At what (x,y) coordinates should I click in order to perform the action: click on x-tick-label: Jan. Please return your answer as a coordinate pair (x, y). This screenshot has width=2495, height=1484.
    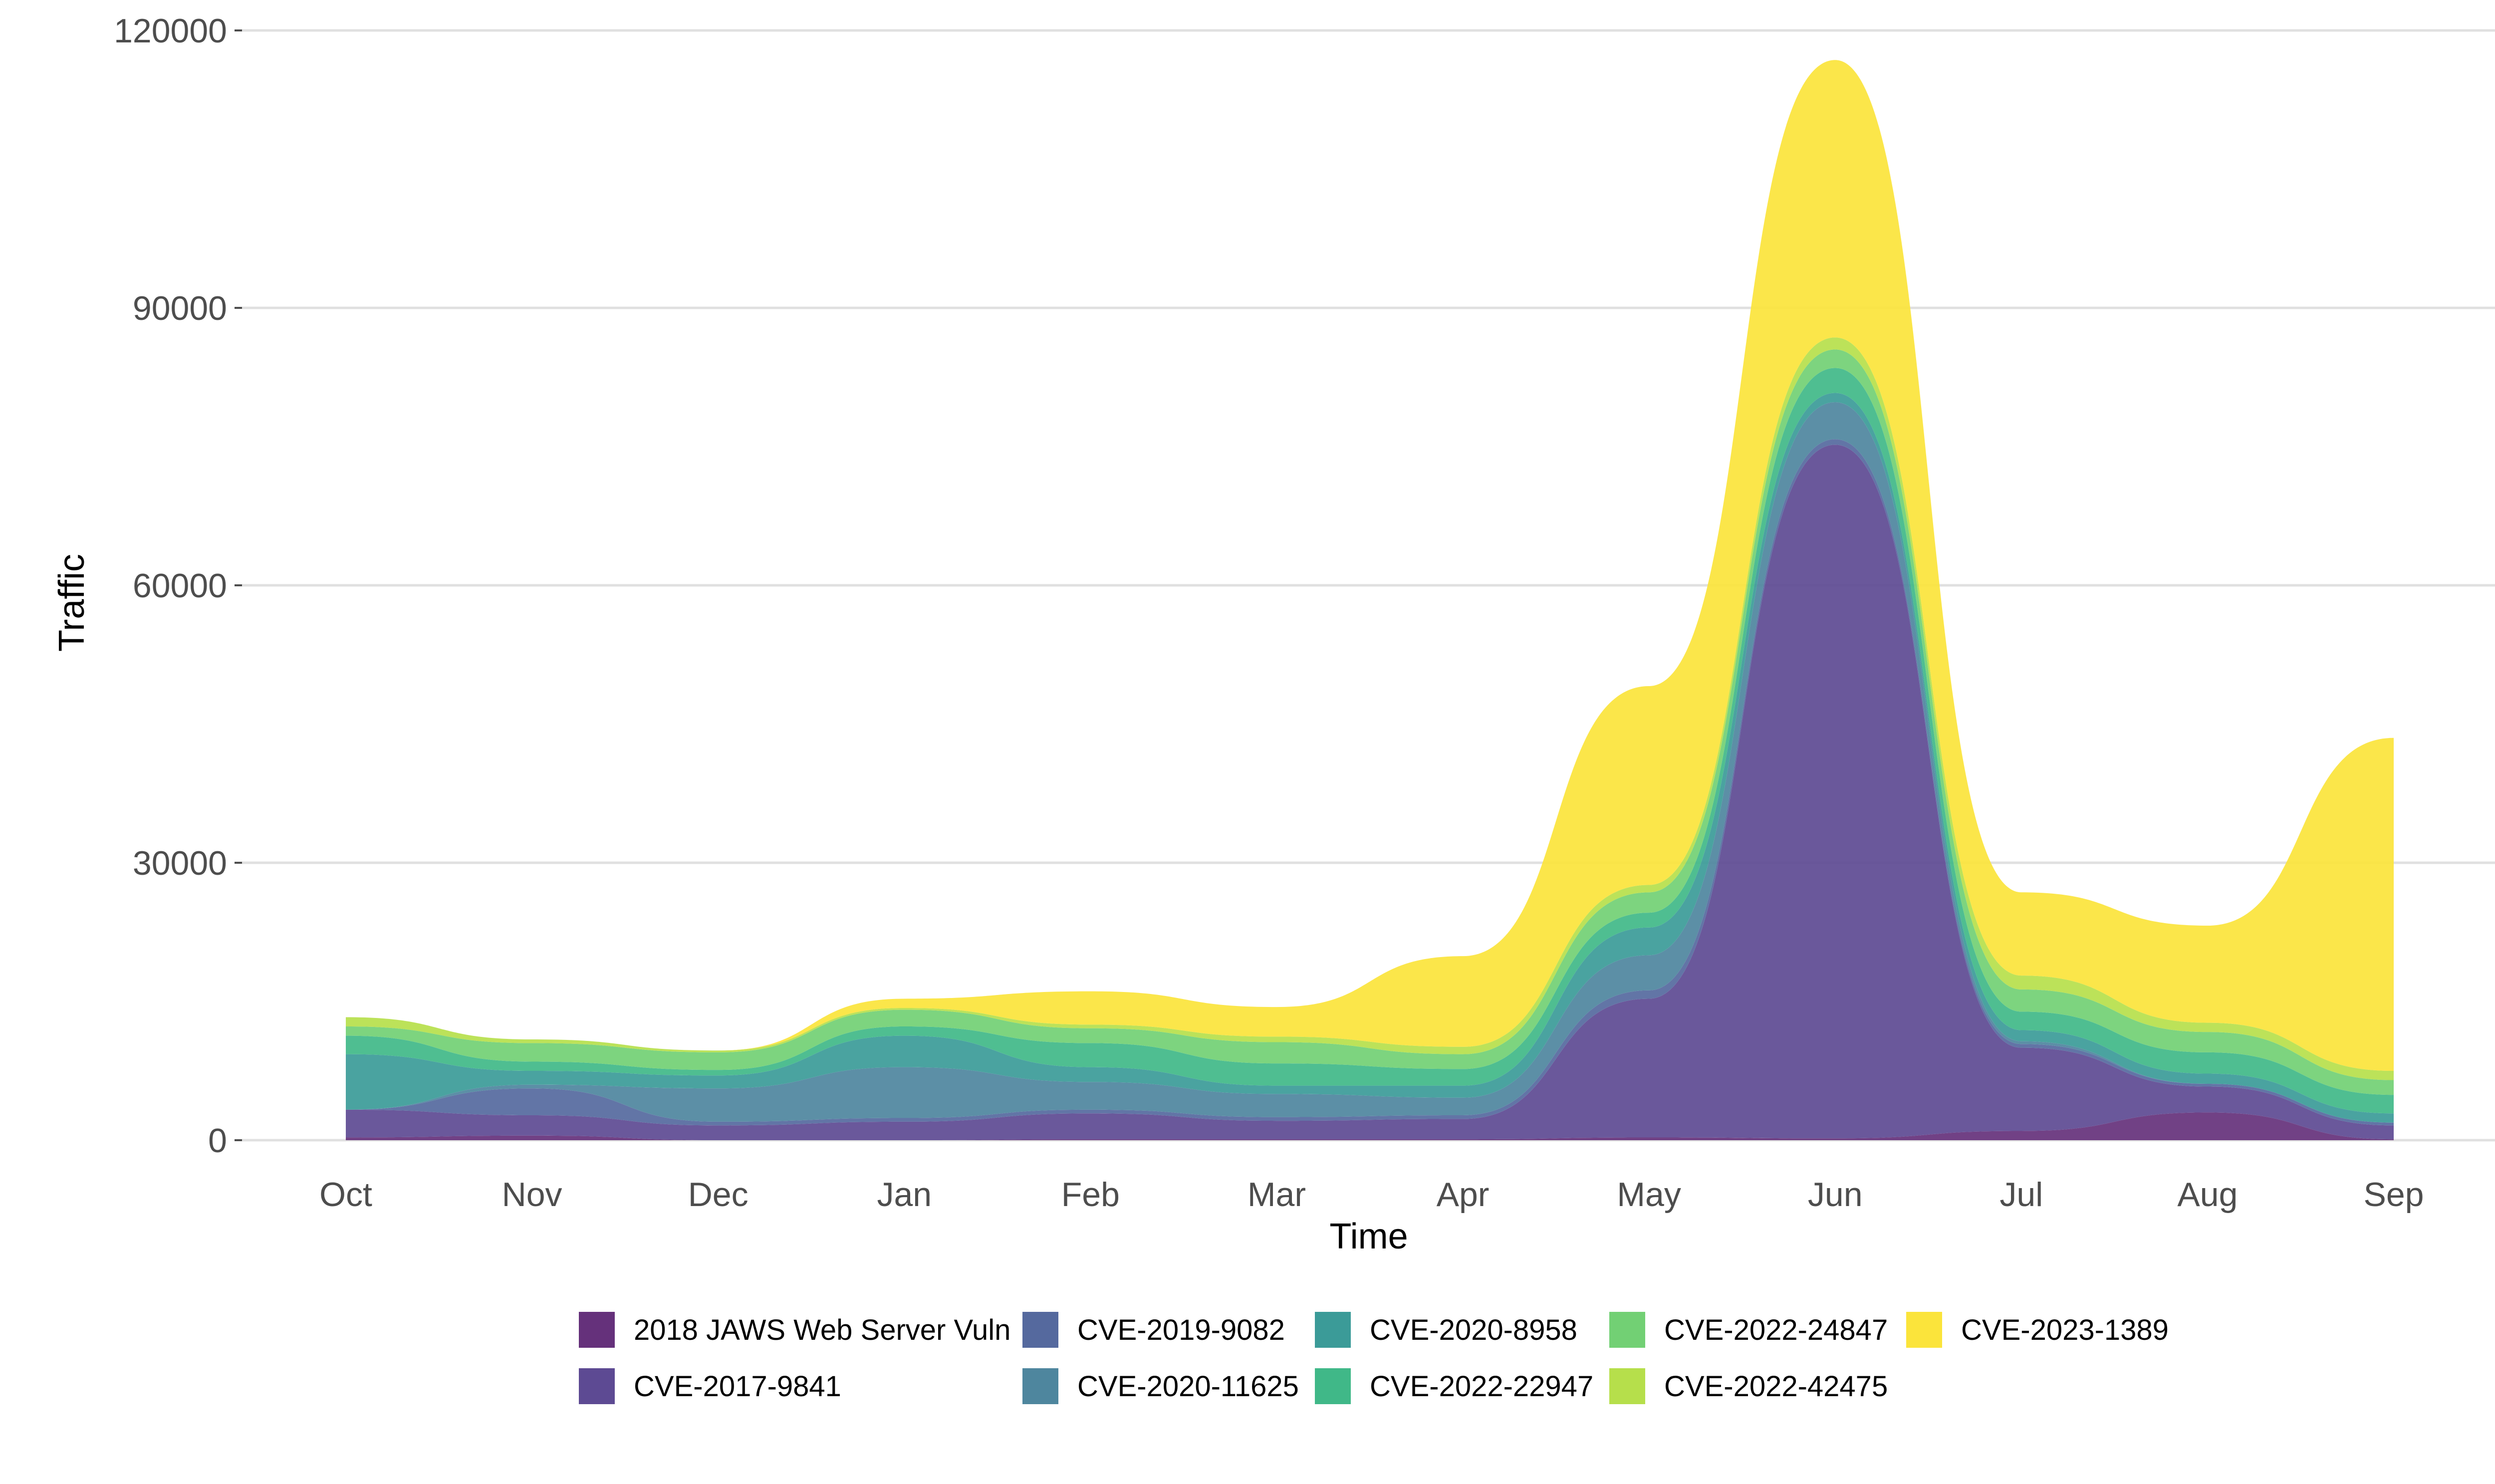
    Looking at the image, I should click on (904, 1195).